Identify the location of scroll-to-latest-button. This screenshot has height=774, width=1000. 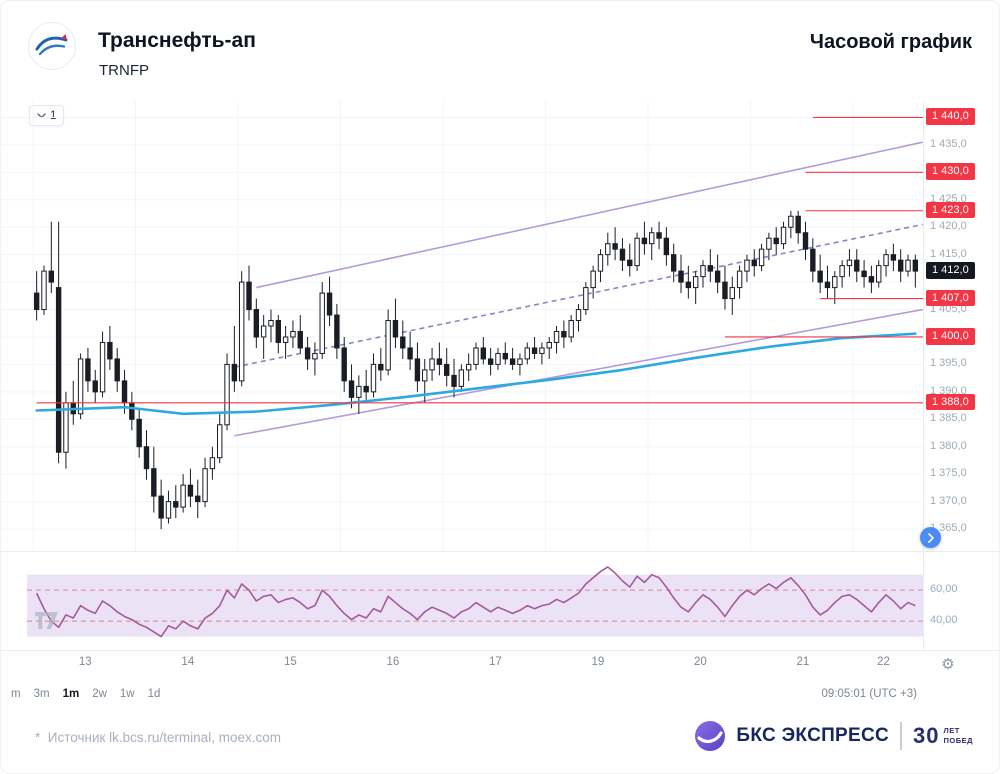
(930, 537).